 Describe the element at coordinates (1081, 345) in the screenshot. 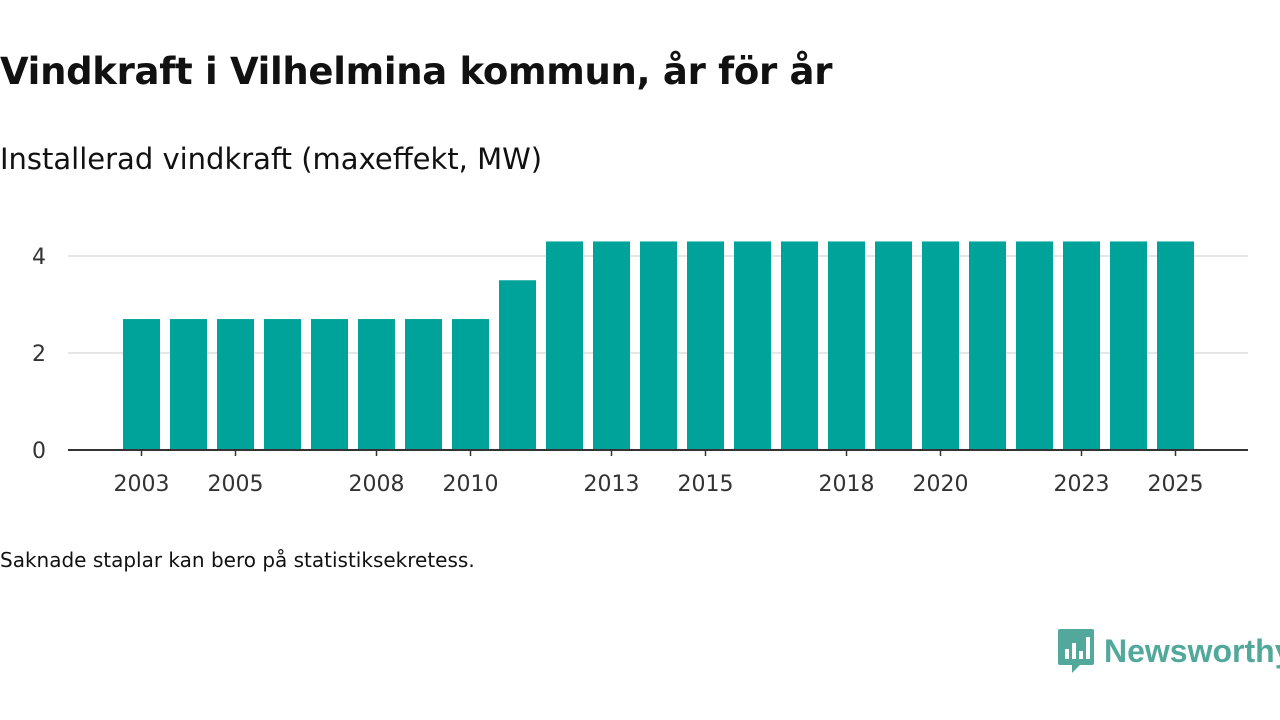

I see `bar-2023` at that location.